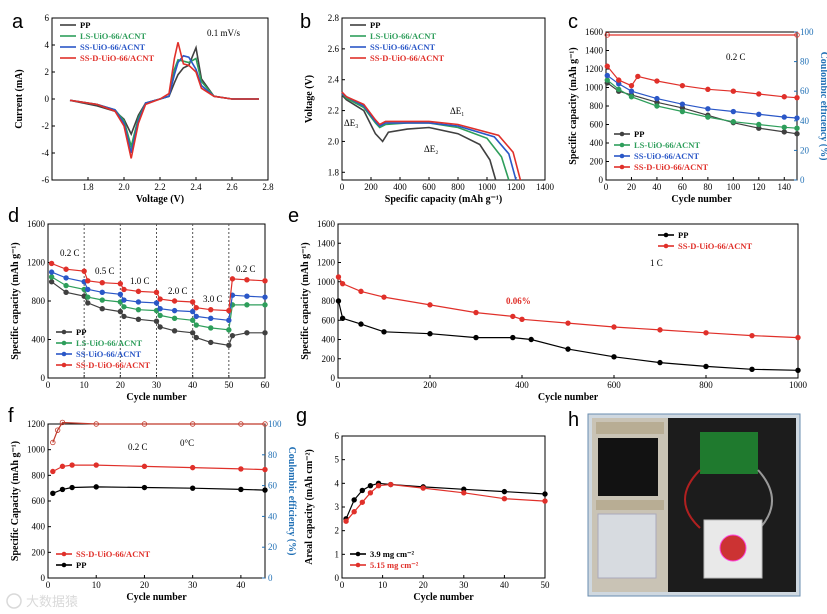  I want to click on x-tick-label: 1200, so click(516, 187).